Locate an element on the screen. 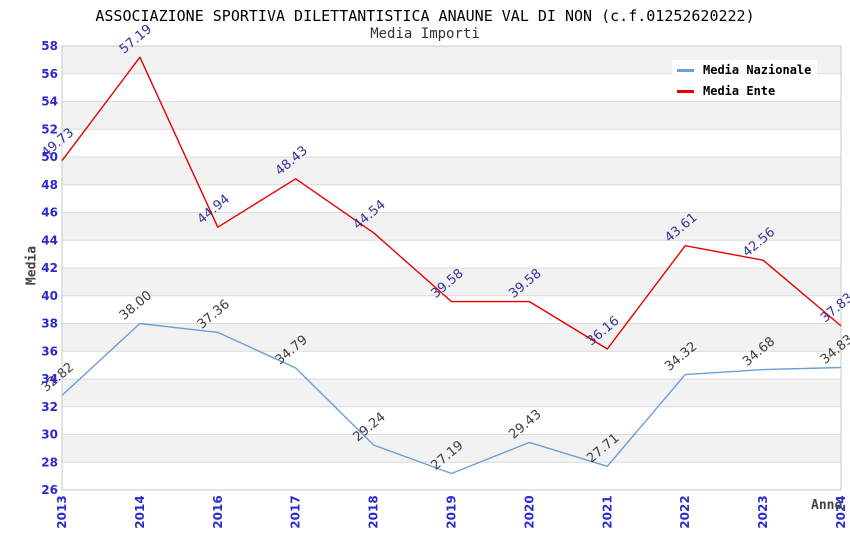 The image size is (850, 550). legend-item-media-nazionale: Media Nazionale is located at coordinates (745, 70).